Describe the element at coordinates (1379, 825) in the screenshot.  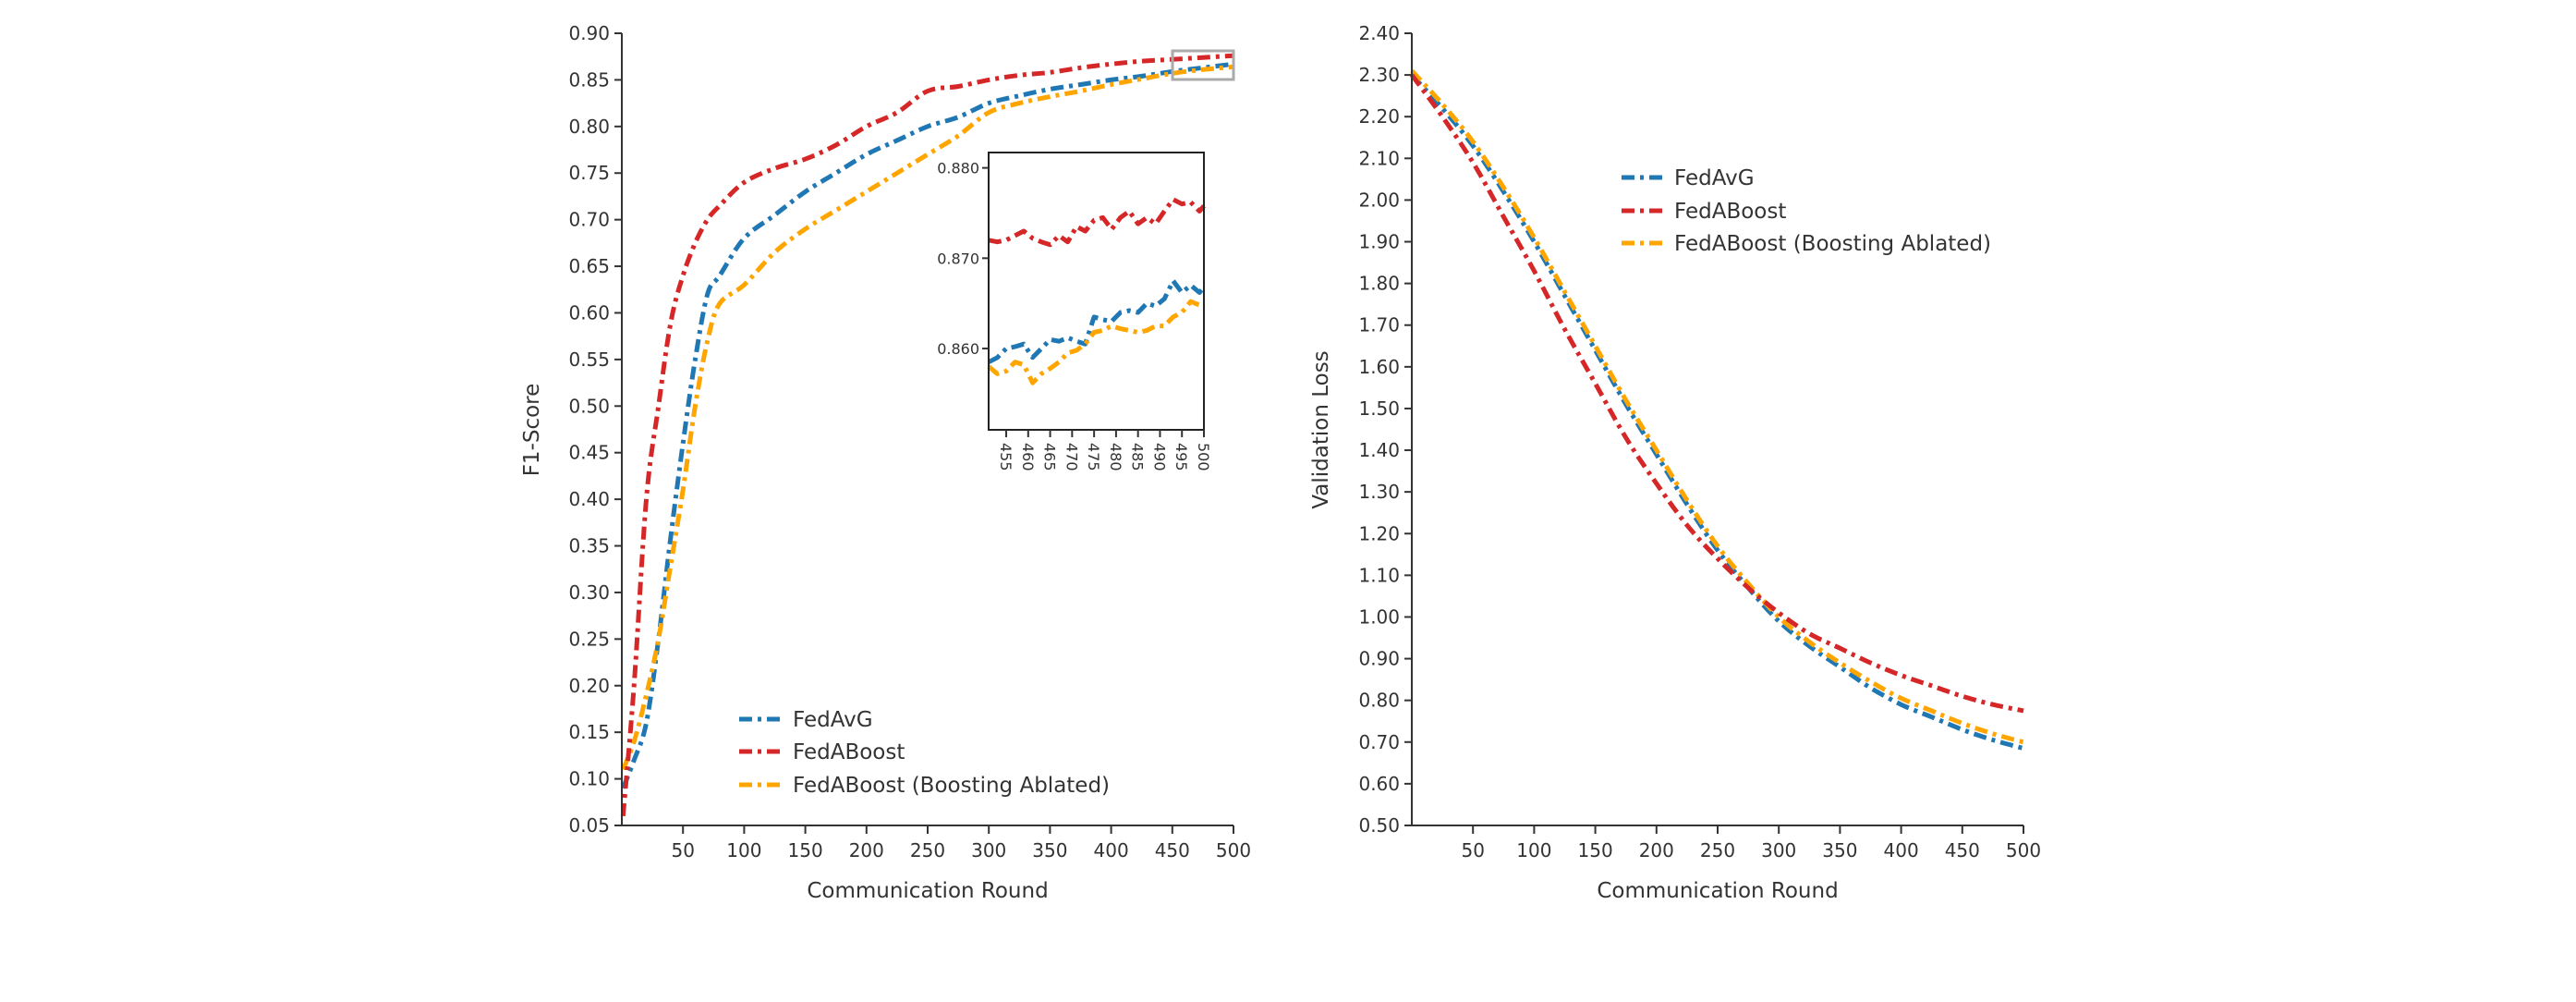
I see `loss-y-tick-label: 0.50` at that location.